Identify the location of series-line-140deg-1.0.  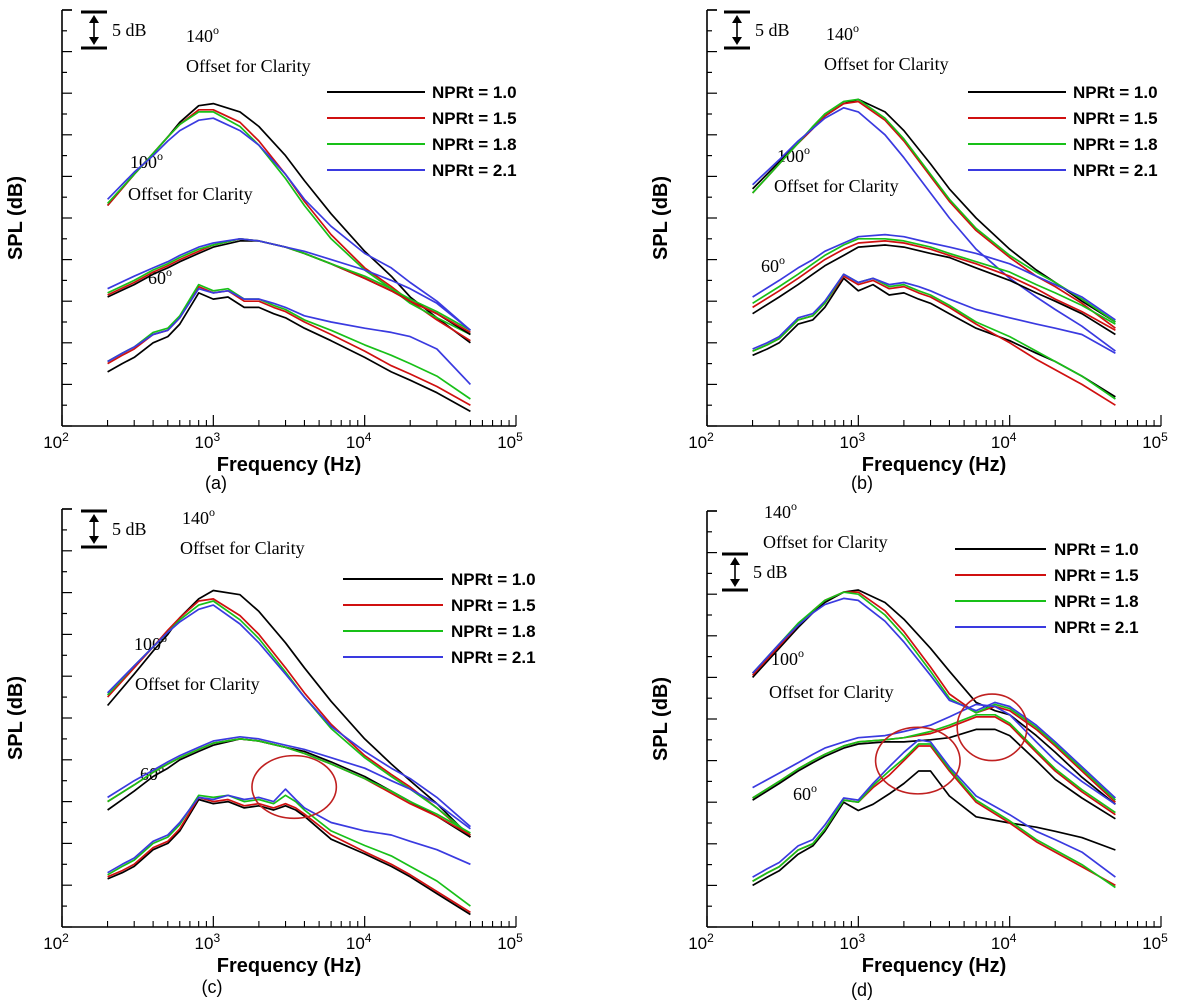
(289, 713).